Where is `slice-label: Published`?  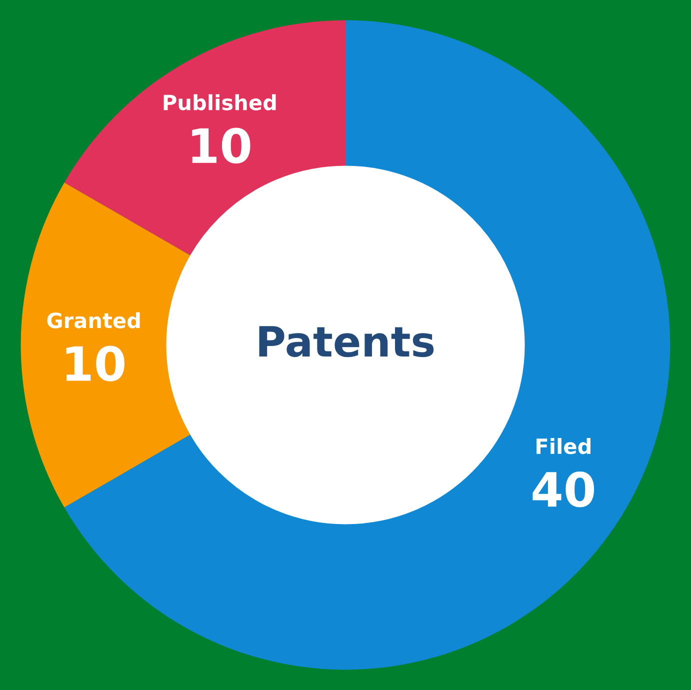
slice-label: Published is located at coordinates (220, 102).